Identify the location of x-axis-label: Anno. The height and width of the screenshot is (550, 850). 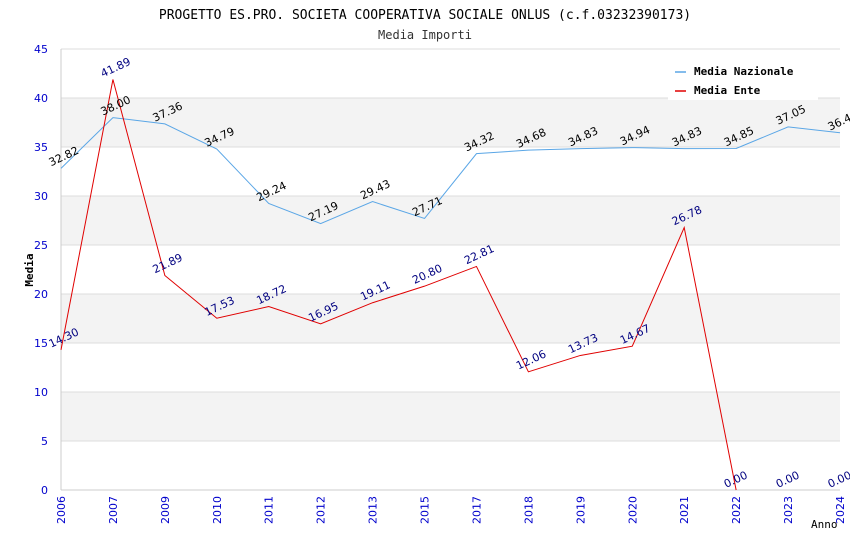
(824, 524).